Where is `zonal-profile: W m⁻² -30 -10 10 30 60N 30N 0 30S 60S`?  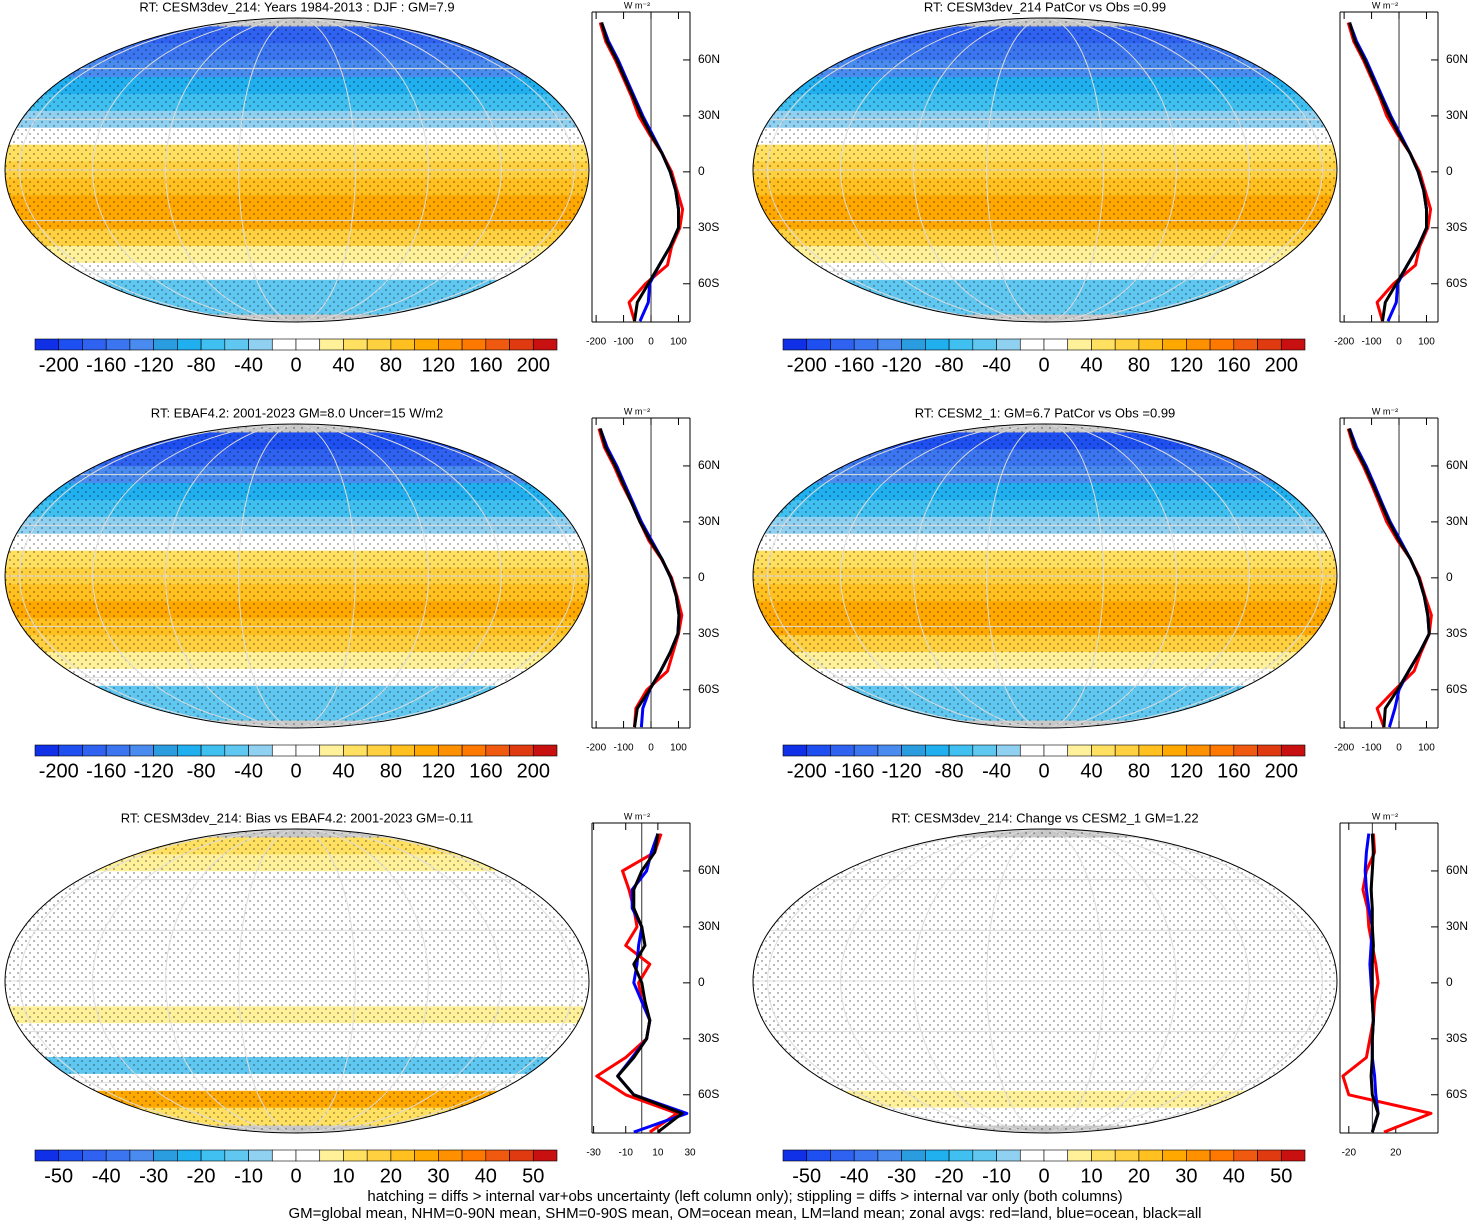 zonal-profile: W m⁻² -30 -10 10 30 60N 30N 0 30S 60S is located at coordinates (653, 984).